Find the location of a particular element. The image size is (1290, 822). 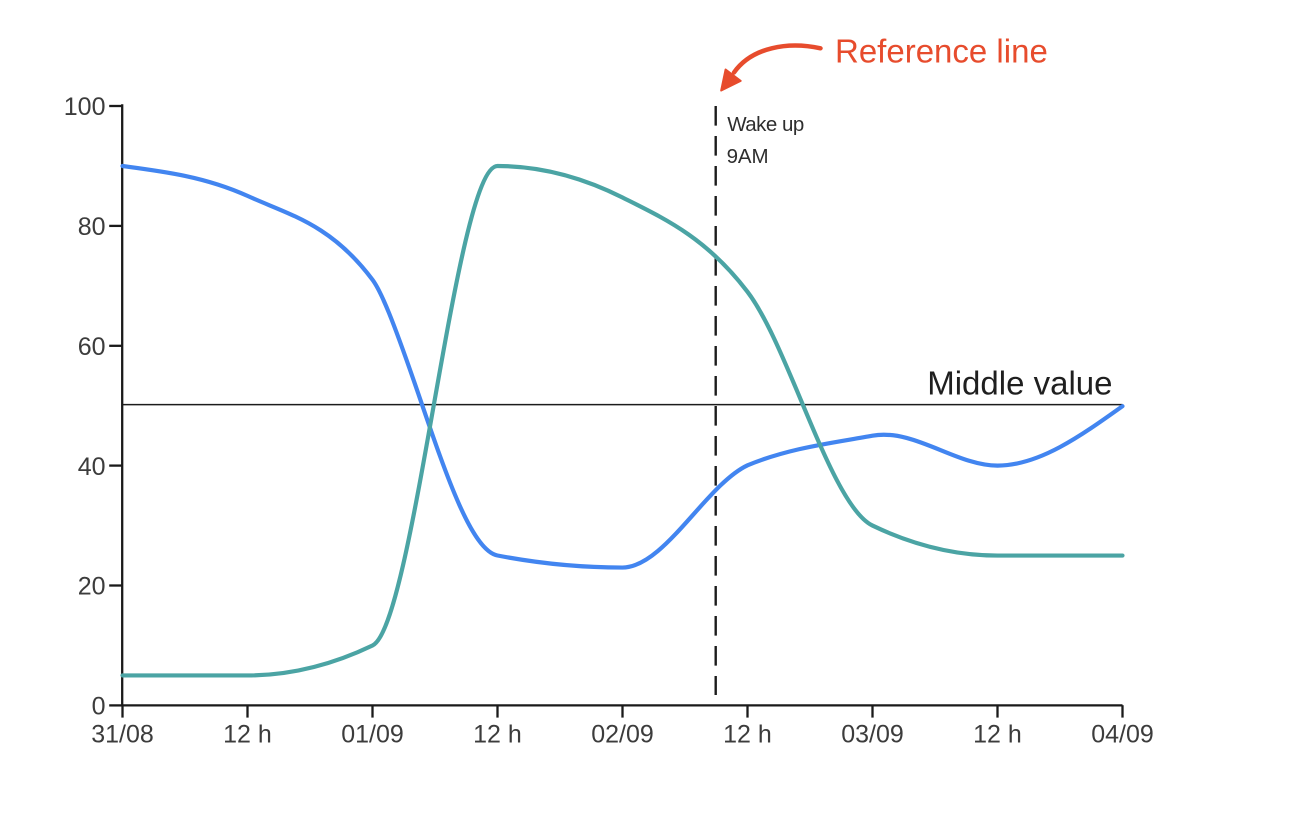

svg-text: 60 is located at coordinates (92, 347).